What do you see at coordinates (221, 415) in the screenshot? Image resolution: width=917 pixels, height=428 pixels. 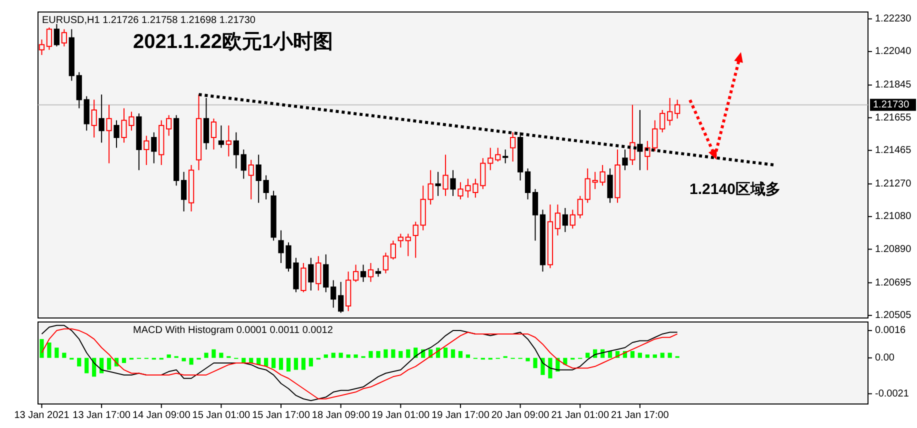 I see `x-tick-label: 15 Jan 01:00` at bounding box center [221, 415].